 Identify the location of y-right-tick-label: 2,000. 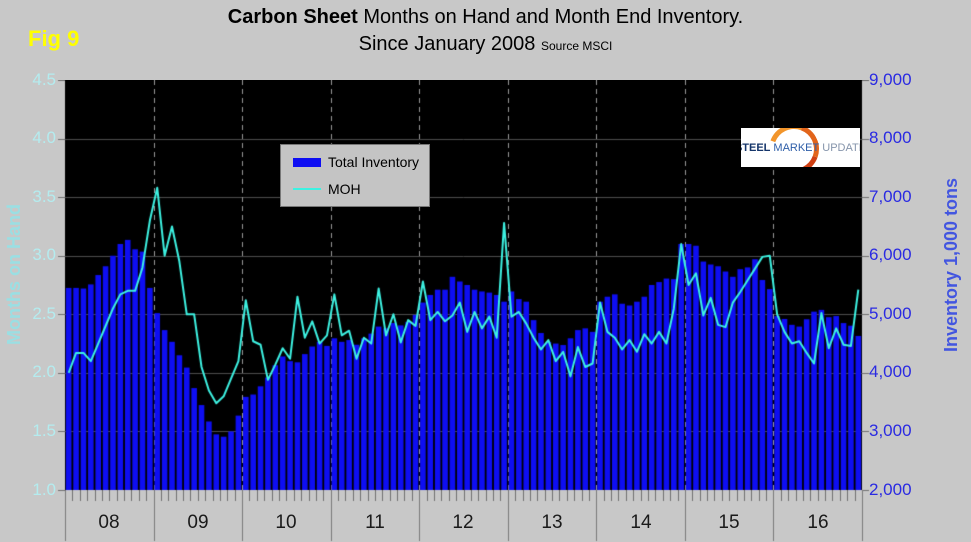
(890, 489).